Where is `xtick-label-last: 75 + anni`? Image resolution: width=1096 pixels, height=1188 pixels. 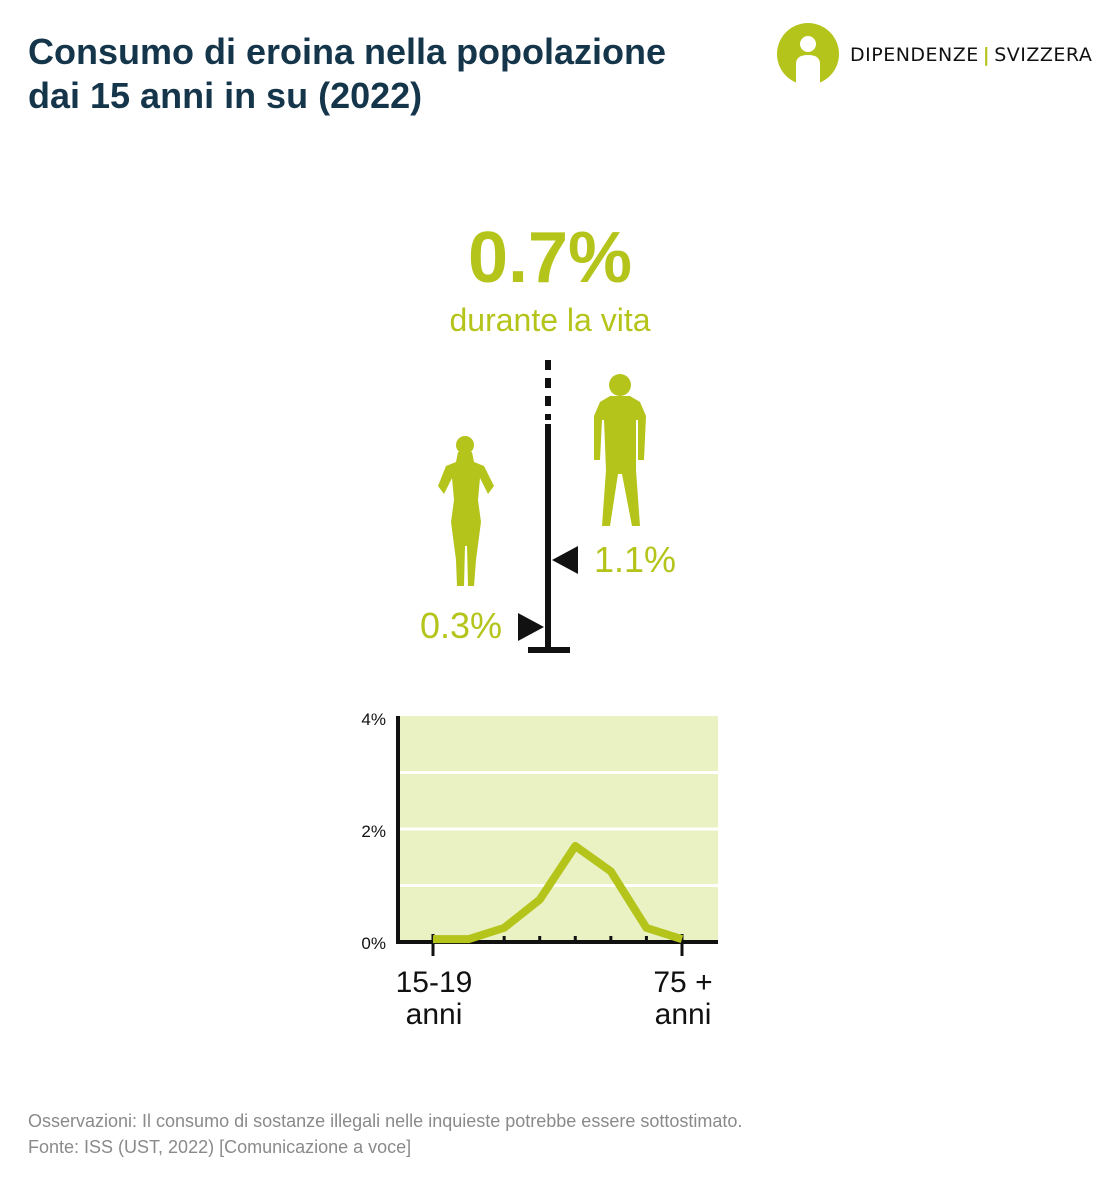
xtick-label-last: 75 + anni is located at coordinates (683, 999).